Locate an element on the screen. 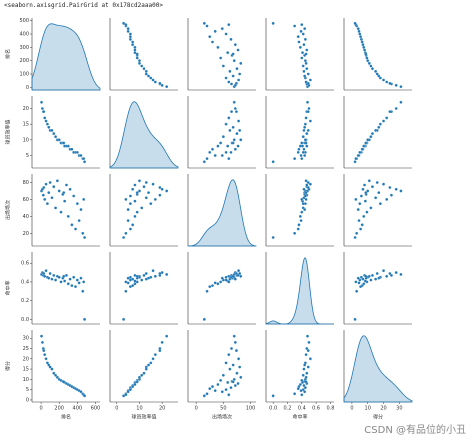  y-tick-label: 0.0 is located at coordinates (25, 320).